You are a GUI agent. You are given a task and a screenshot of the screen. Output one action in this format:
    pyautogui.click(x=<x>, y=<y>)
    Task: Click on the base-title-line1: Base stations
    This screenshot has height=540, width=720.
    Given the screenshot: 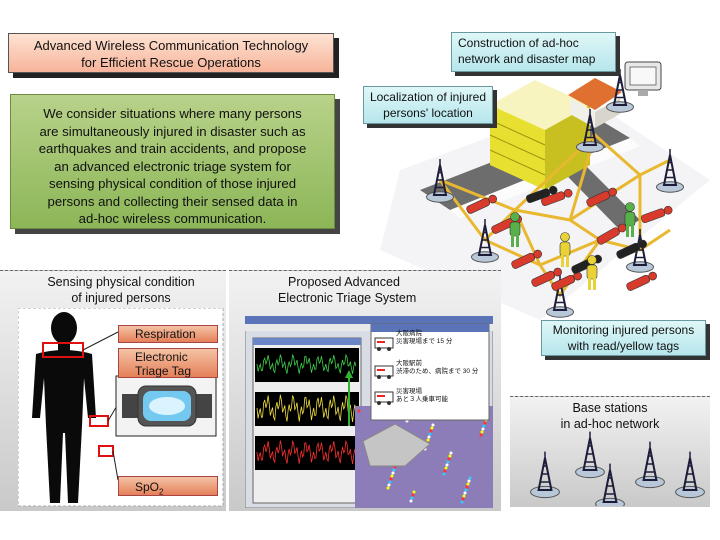 What is the action you would take?
    pyautogui.click(x=610, y=408)
    